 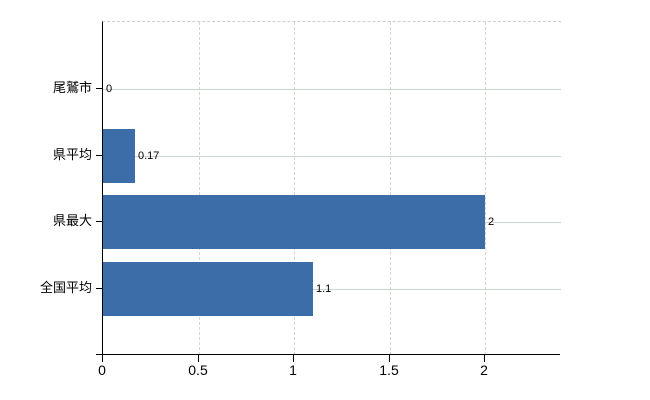 I want to click on x-axis-tick-label: 1, so click(x=293, y=370).